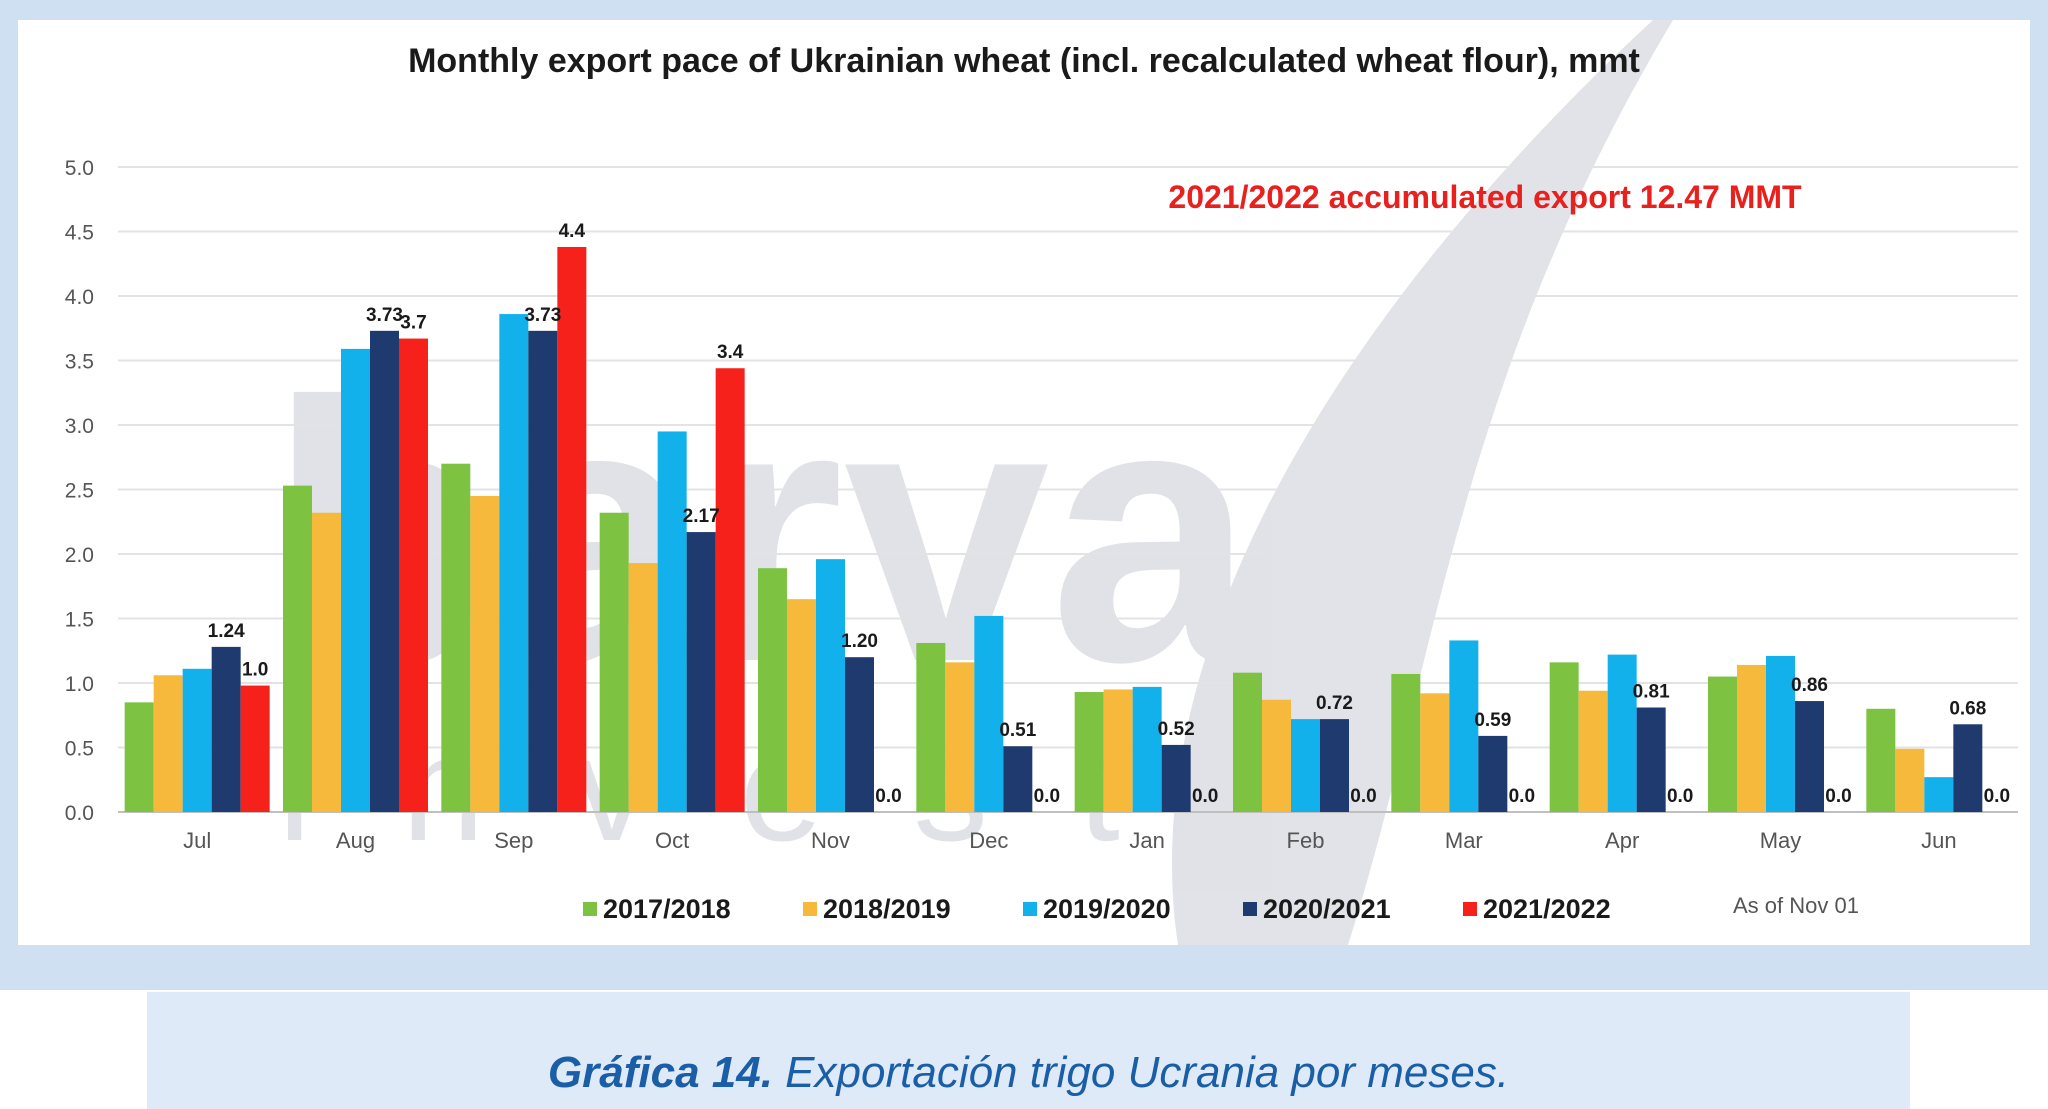 This screenshot has width=2048, height=1109. Describe the element at coordinates (989, 713) in the screenshot. I see `bar-2019-2020-dec` at that location.